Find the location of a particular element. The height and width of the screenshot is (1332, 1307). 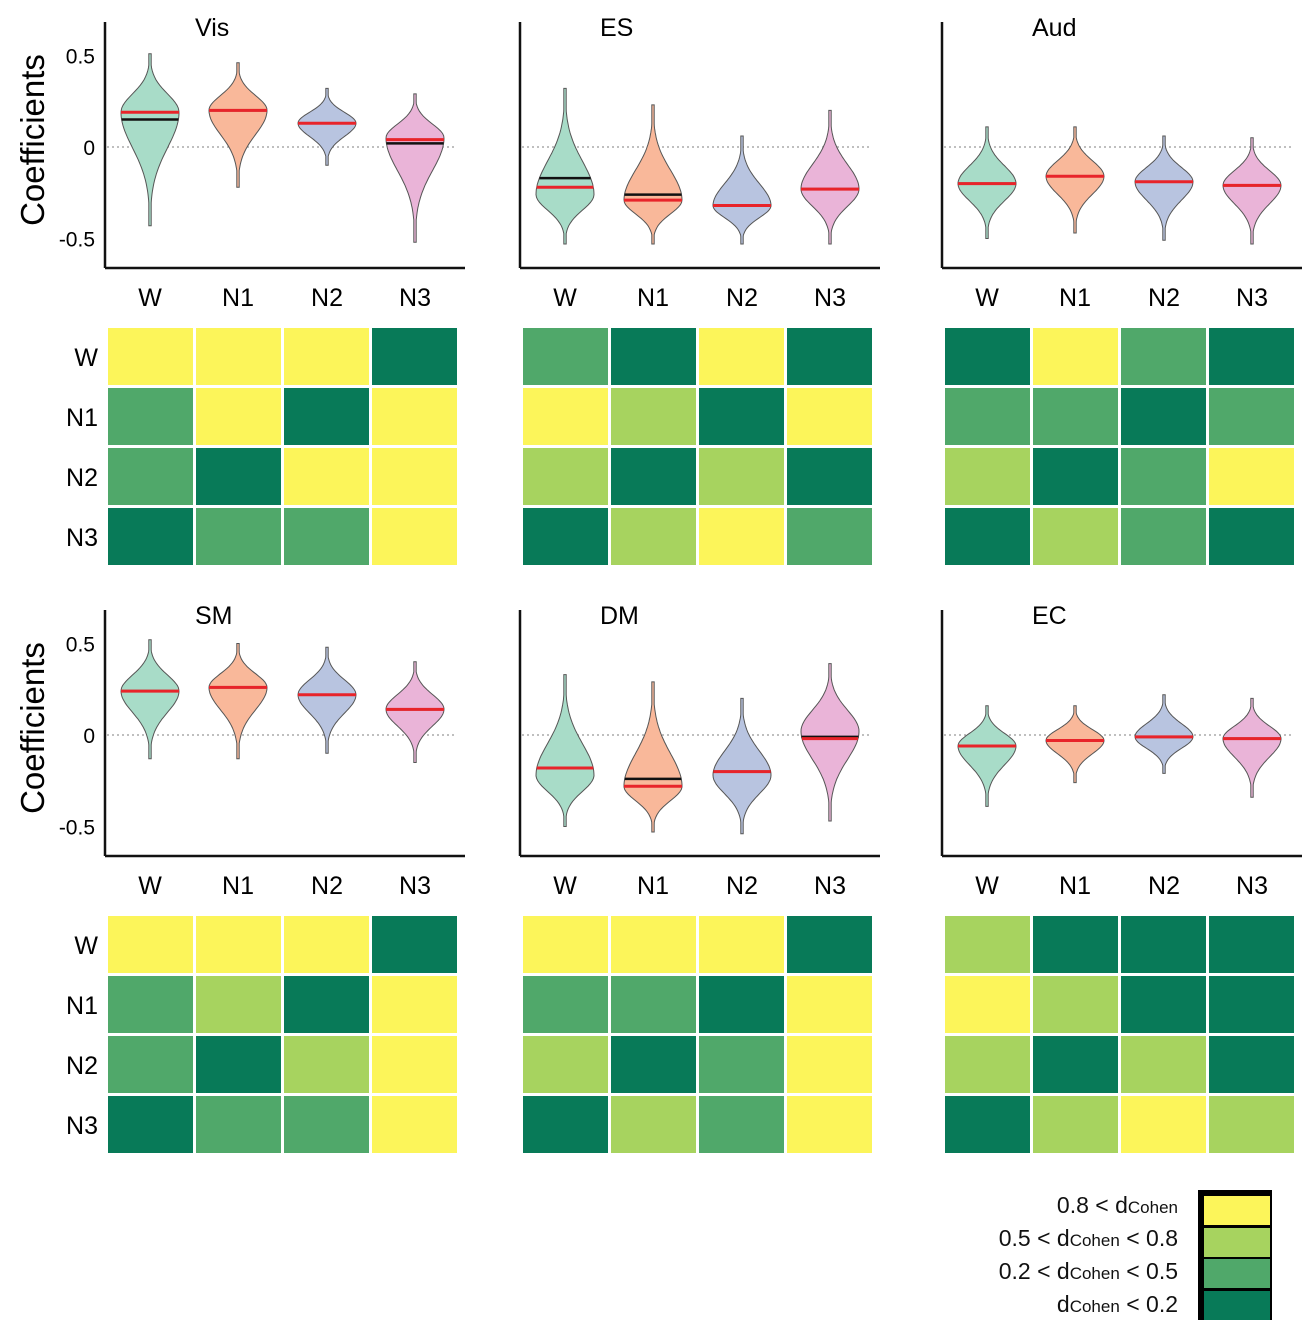

panel-vis: Vis 0.5 0 -0.5 Coefficients W N1 N2 N3 W N1 N2 N3 is located at coordinates (239, 292).